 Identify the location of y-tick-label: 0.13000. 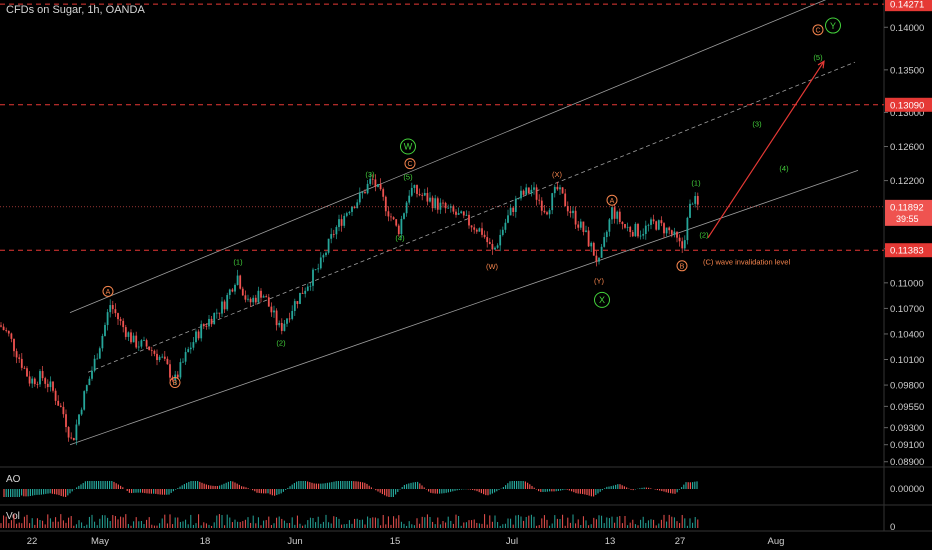
(907, 113).